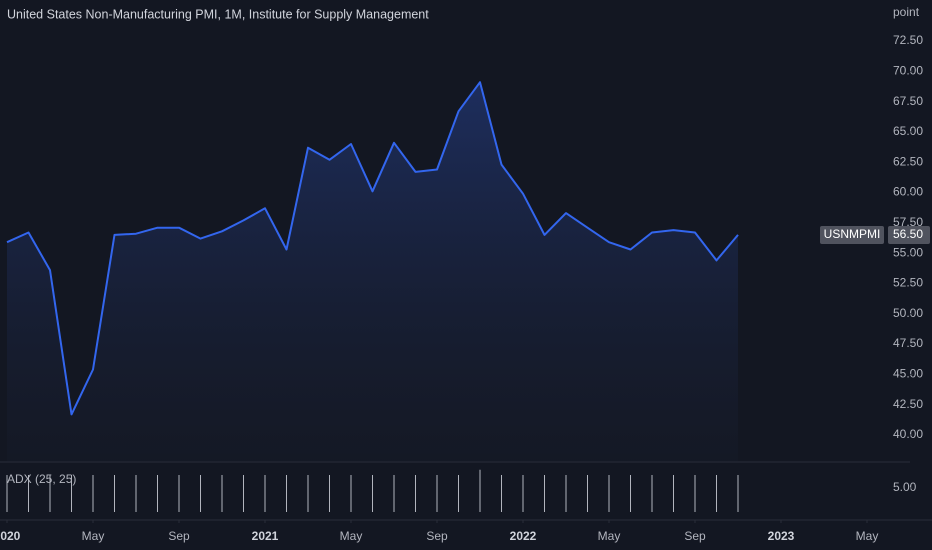 This screenshot has width=932, height=550. What do you see at coordinates (908, 343) in the screenshot?
I see `y-tick-label: 47.50` at bounding box center [908, 343].